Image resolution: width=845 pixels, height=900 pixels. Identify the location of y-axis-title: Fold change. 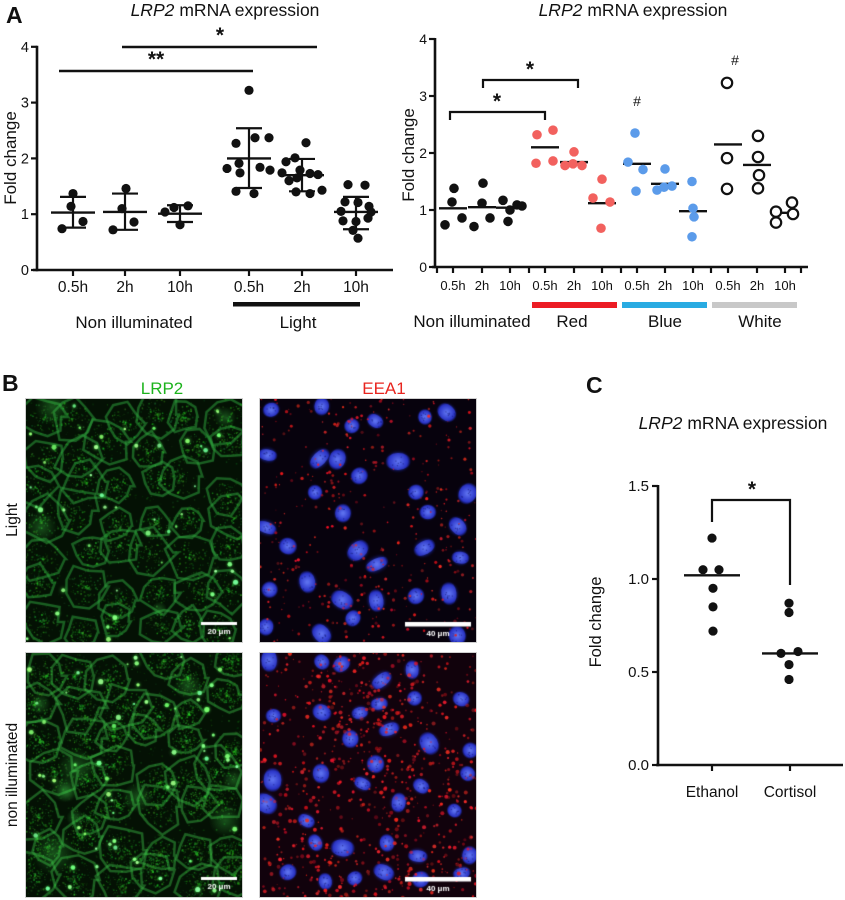
(10, 158).